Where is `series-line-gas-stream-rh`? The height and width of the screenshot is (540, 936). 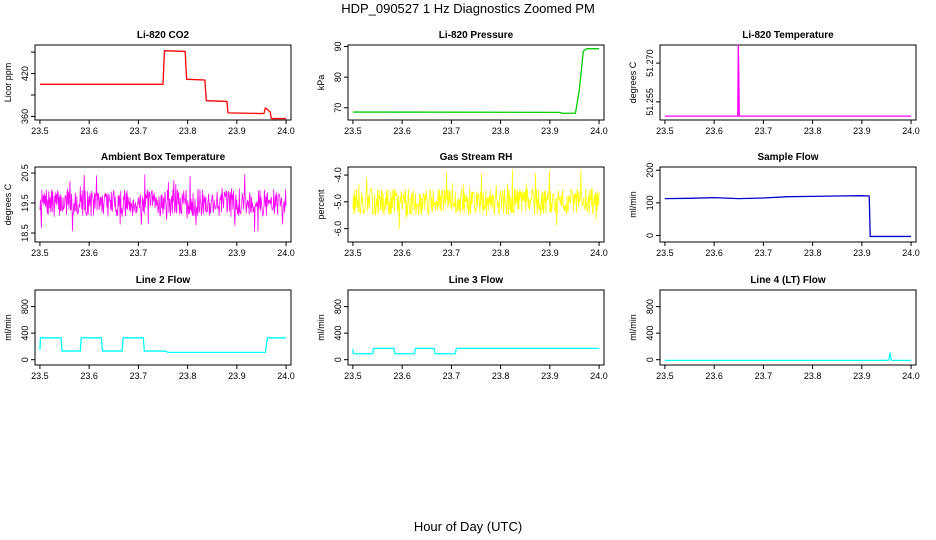 series-line-gas-stream-rh is located at coordinates (476, 199).